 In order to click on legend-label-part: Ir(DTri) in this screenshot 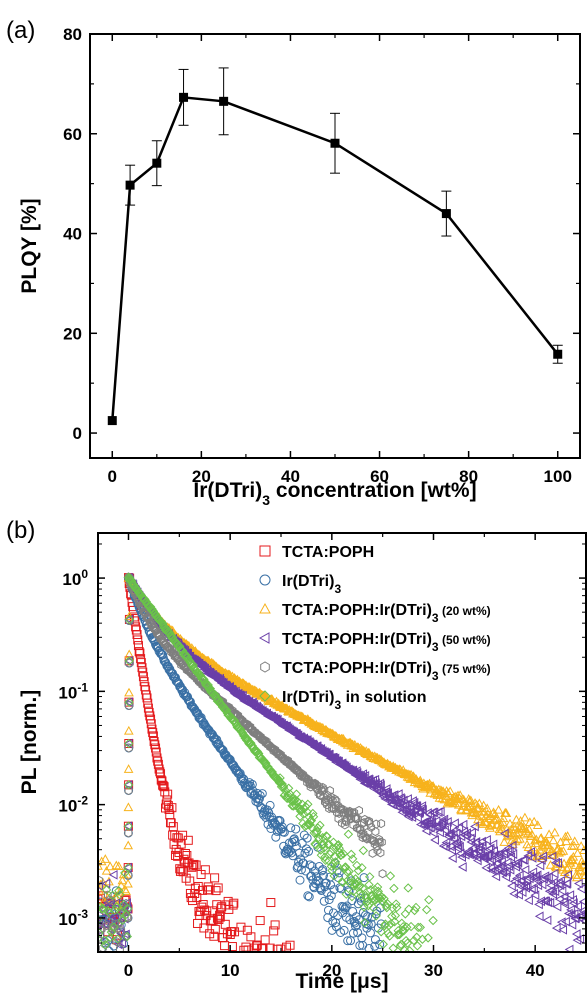, I will do `click(308, 581)`.